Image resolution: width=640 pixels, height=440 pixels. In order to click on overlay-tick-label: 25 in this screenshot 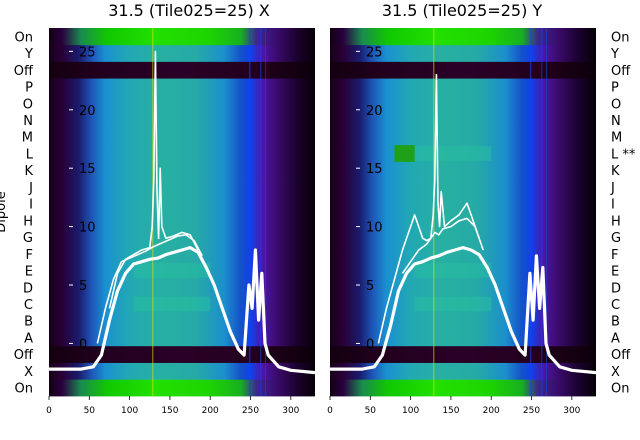, I will do `click(87, 52)`.